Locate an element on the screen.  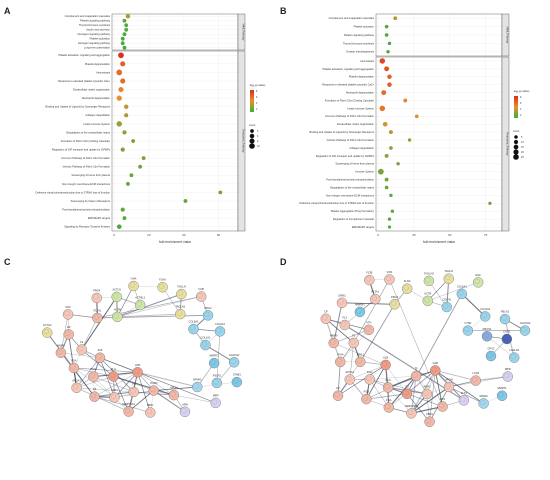
protein-node: F13B is located at coordinates (369, 278).